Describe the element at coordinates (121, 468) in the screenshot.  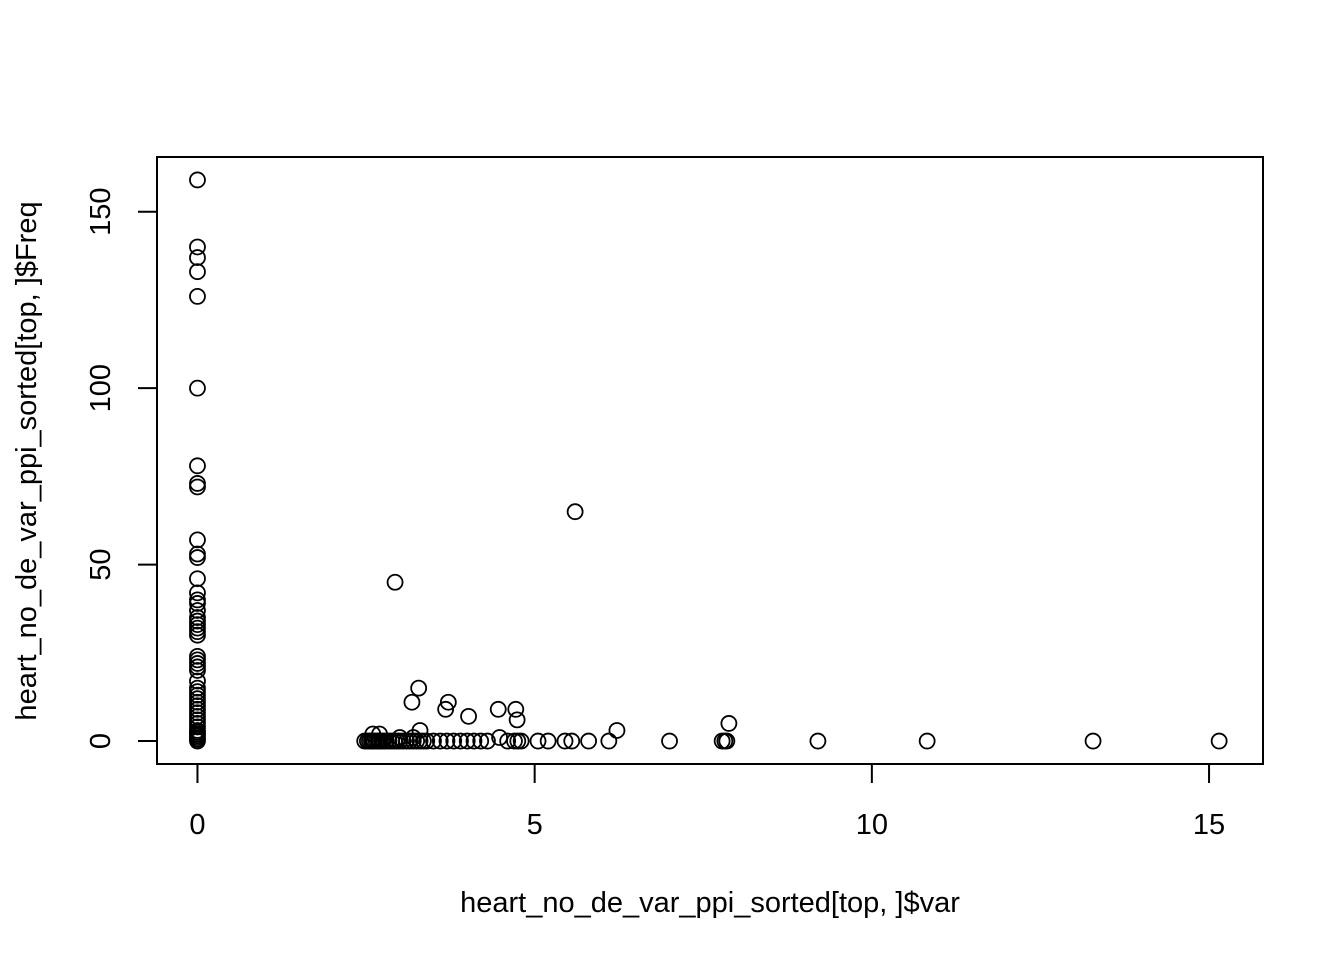
I see `y-axis: 0 50 100 150` at that location.